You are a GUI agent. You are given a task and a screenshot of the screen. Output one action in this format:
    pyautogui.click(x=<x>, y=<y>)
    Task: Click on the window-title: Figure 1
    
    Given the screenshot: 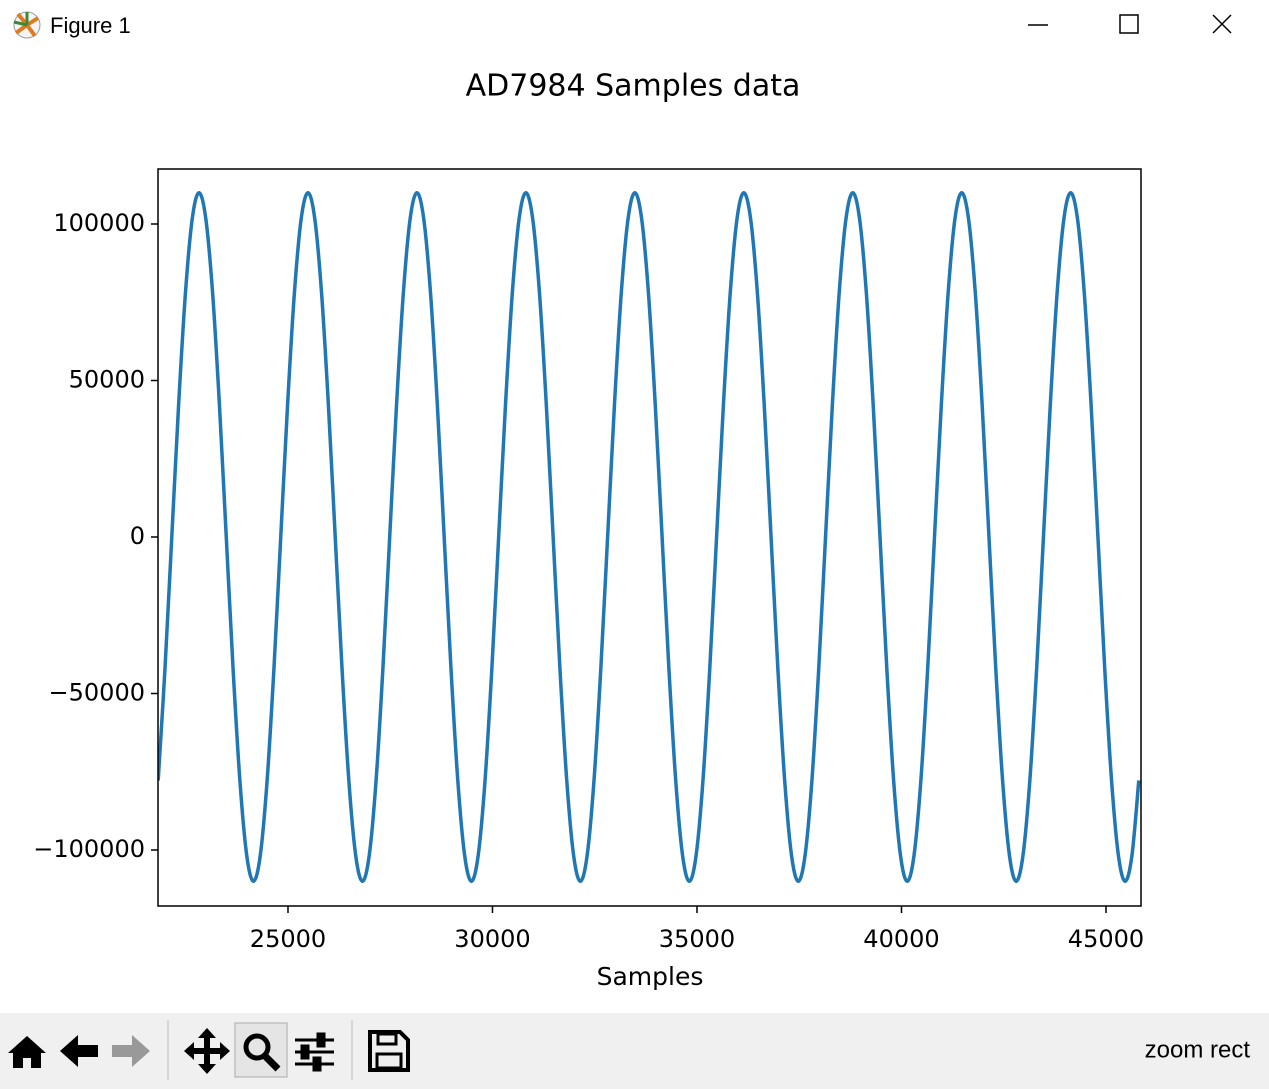 What is the action you would take?
    pyautogui.click(x=90, y=25)
    